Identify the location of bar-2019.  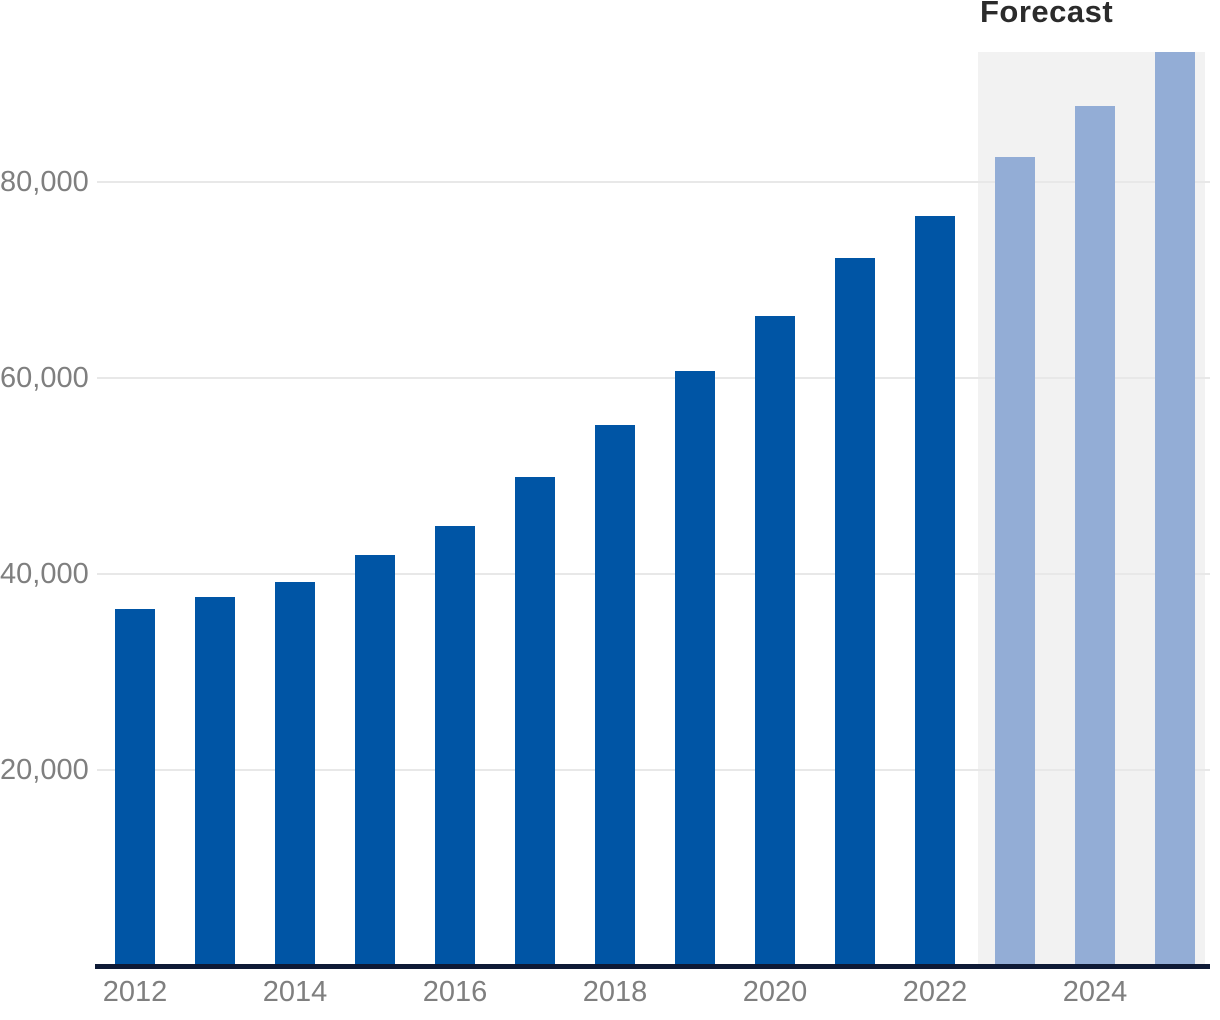
(695, 669).